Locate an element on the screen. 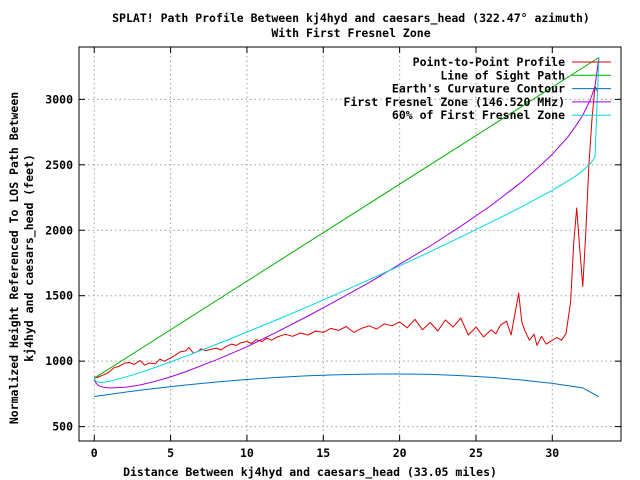 The image size is (640, 480). x-tick-label: 5 is located at coordinates (170, 453).